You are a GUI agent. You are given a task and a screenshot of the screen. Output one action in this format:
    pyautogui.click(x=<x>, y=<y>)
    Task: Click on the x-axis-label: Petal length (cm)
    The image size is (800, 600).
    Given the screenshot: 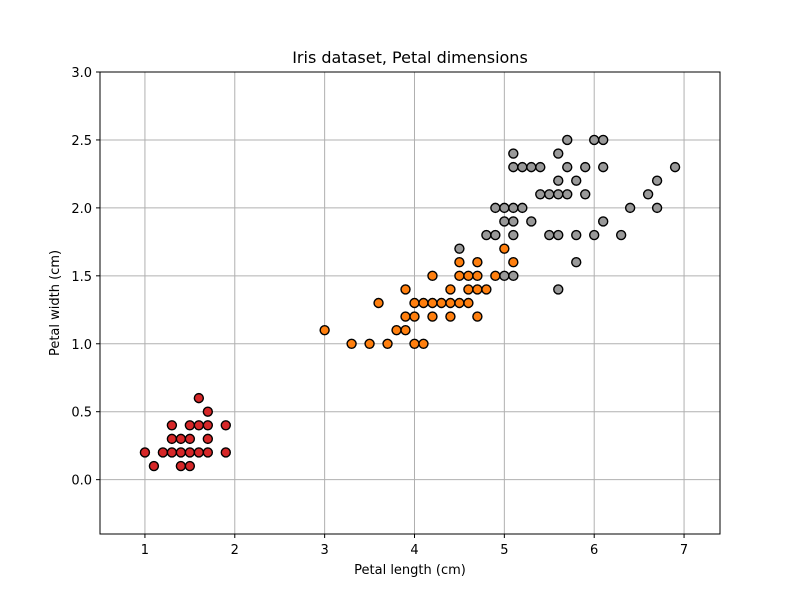 What is the action you would take?
    pyautogui.click(x=410, y=570)
    